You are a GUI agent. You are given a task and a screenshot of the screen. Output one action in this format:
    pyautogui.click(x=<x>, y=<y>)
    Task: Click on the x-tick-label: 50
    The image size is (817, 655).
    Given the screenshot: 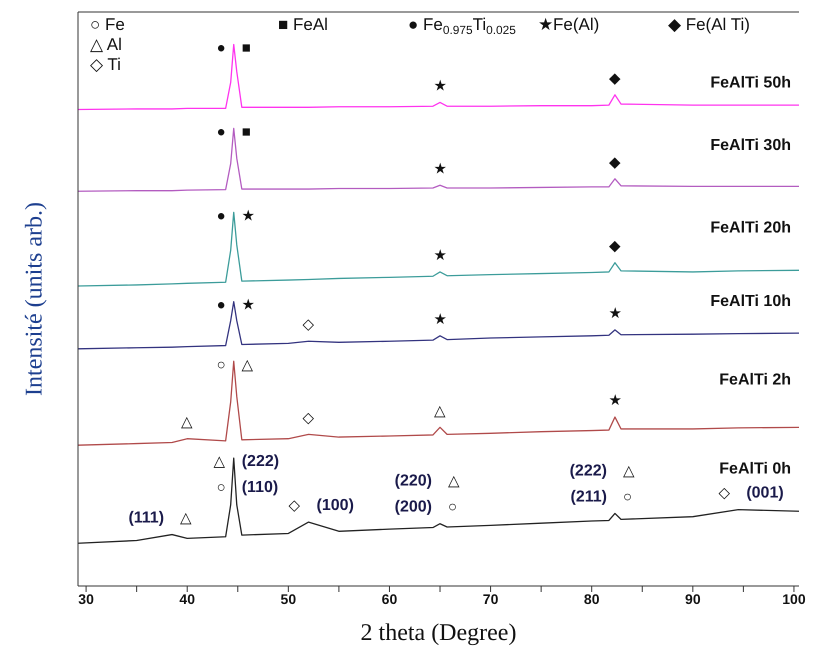 What is the action you would take?
    pyautogui.click(x=288, y=598)
    